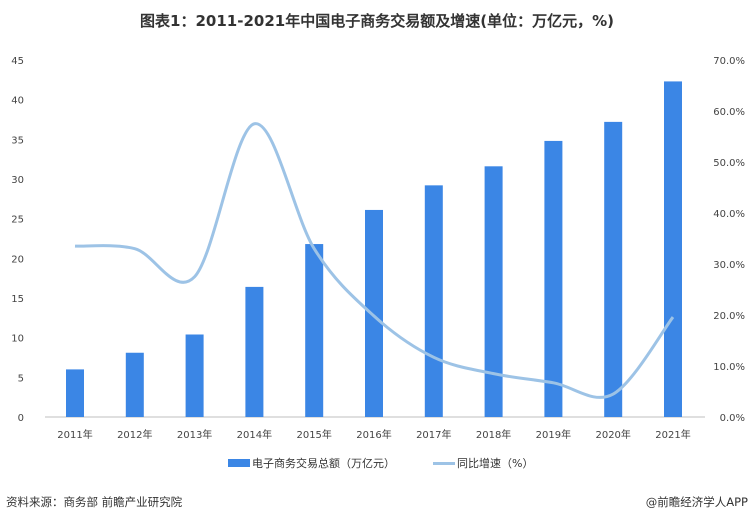  What do you see at coordinates (17, 140) in the screenshot?
I see `y-left-tick-label: 35` at bounding box center [17, 140].